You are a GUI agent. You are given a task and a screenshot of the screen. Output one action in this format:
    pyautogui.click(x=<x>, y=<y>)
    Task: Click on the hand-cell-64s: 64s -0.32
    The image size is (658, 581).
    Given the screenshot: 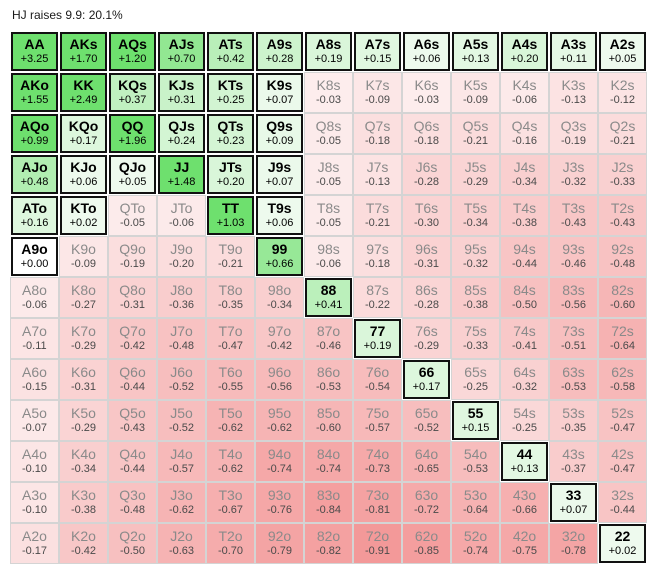 What is the action you would take?
    pyautogui.click(x=524, y=379)
    